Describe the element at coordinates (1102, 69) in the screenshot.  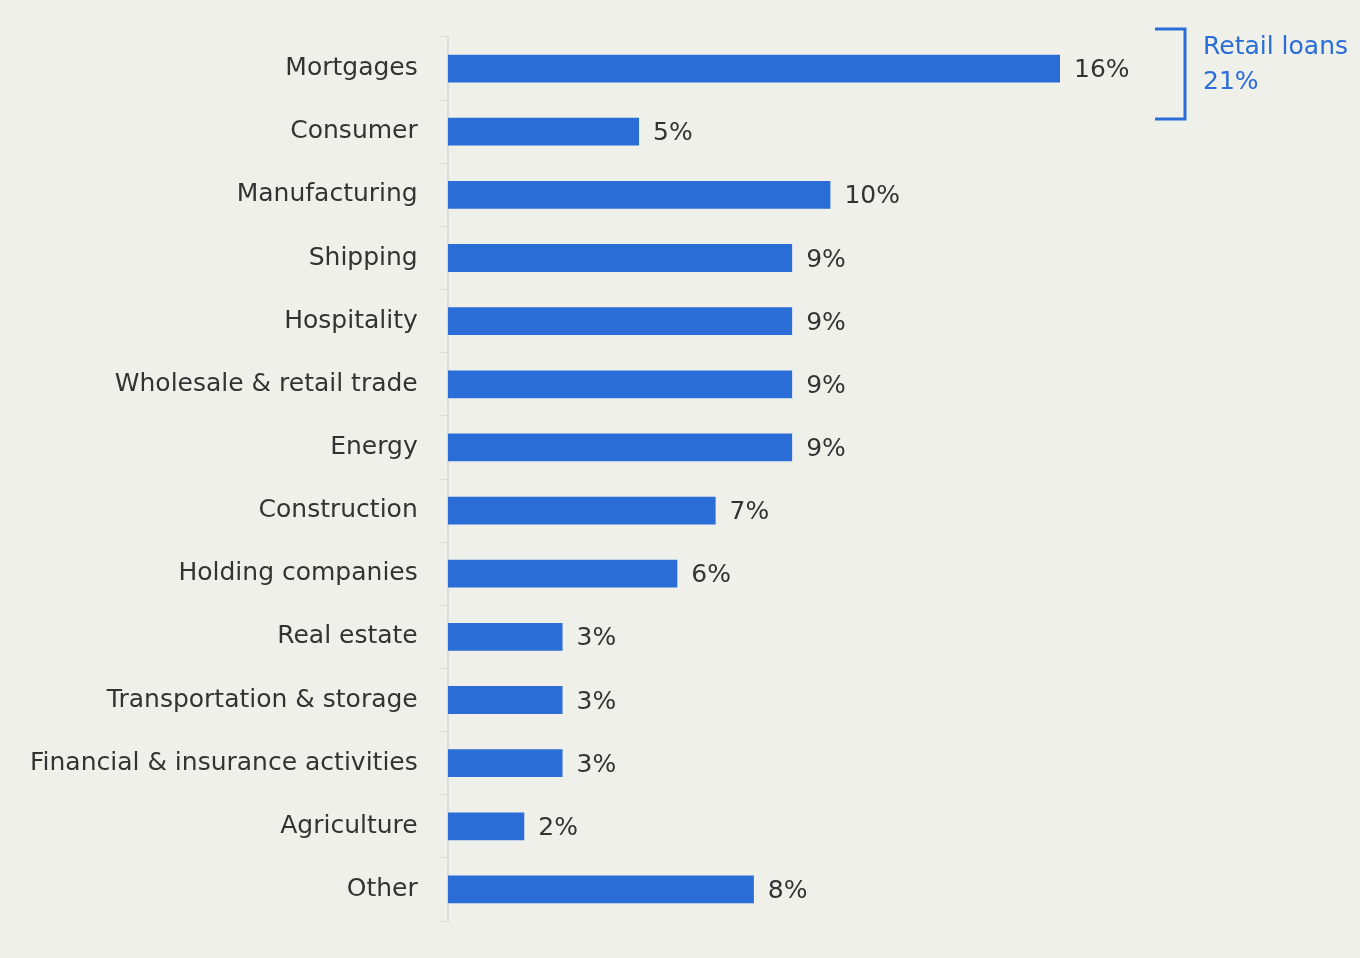
I see `data-label: 16%` at that location.